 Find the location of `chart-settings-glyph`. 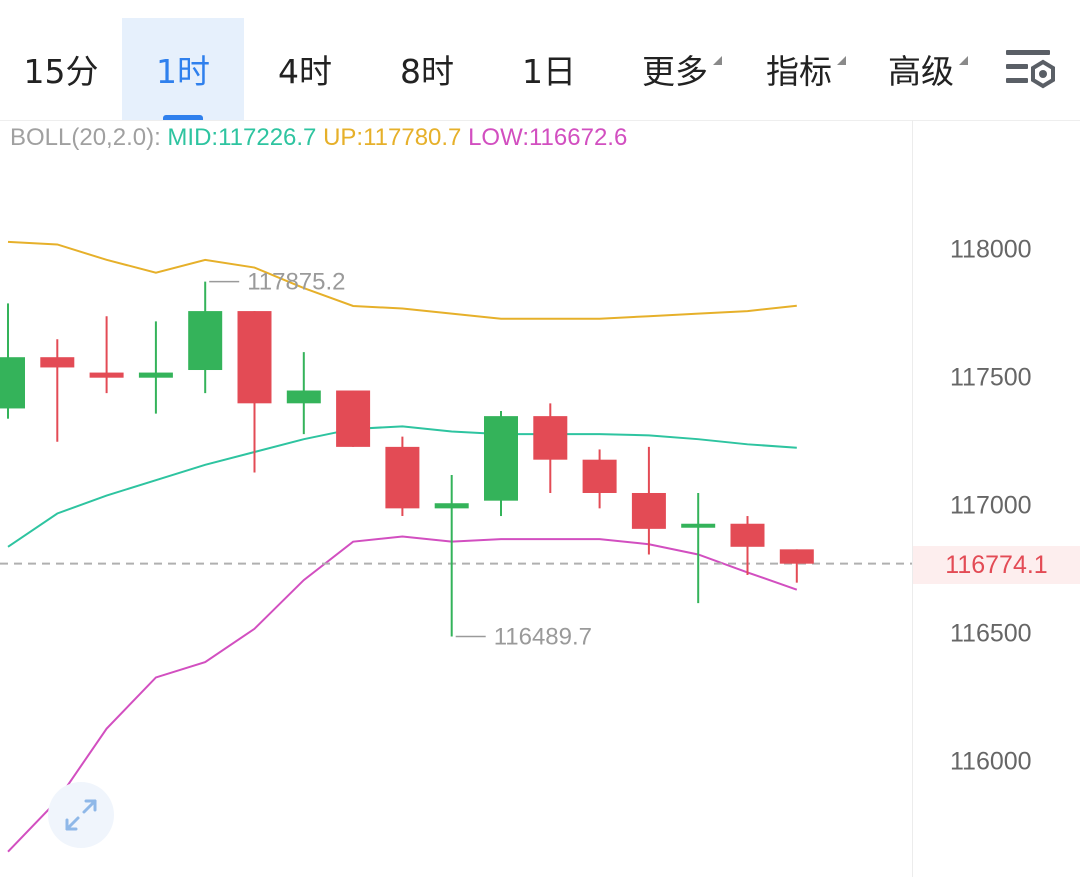

chart-settings-glyph is located at coordinates (1030, 69).